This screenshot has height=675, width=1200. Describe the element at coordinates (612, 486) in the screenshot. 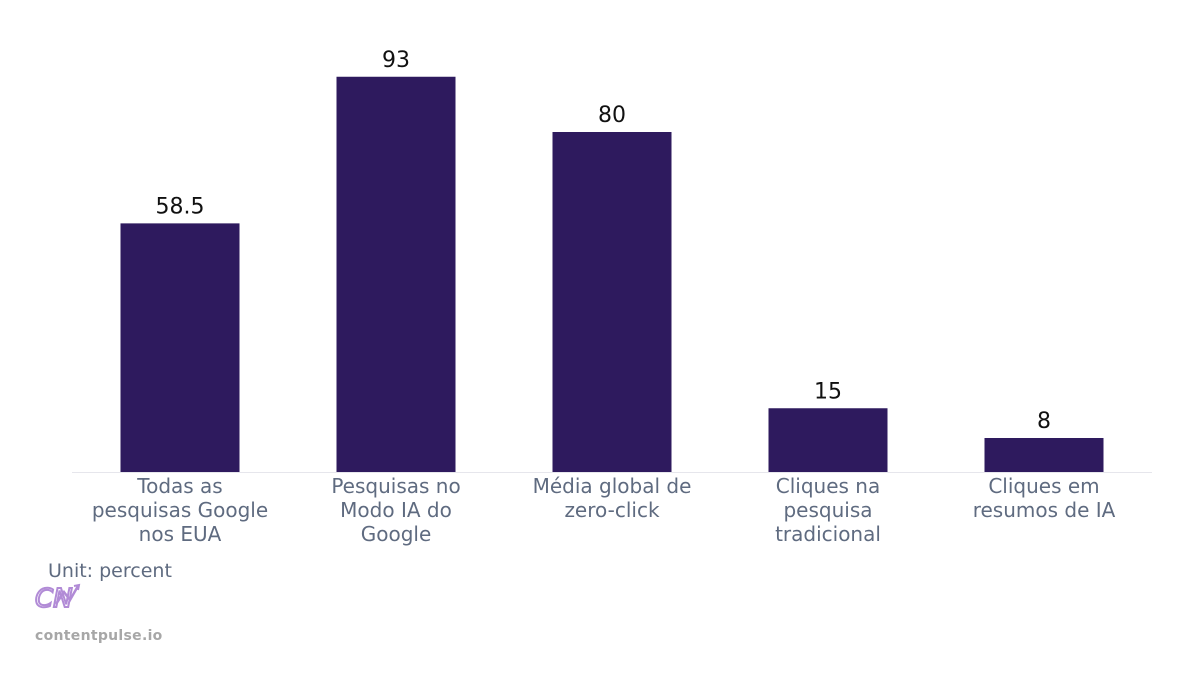

I see `x-tick-label: Média global de` at that location.